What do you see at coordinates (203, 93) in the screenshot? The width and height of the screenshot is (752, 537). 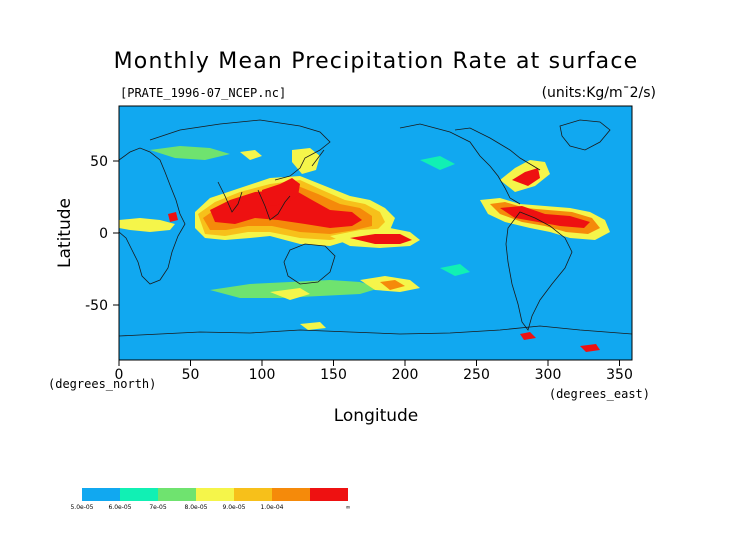 I see `file-label: [PRATE_1996-07_NCEP.nc]` at bounding box center [203, 93].